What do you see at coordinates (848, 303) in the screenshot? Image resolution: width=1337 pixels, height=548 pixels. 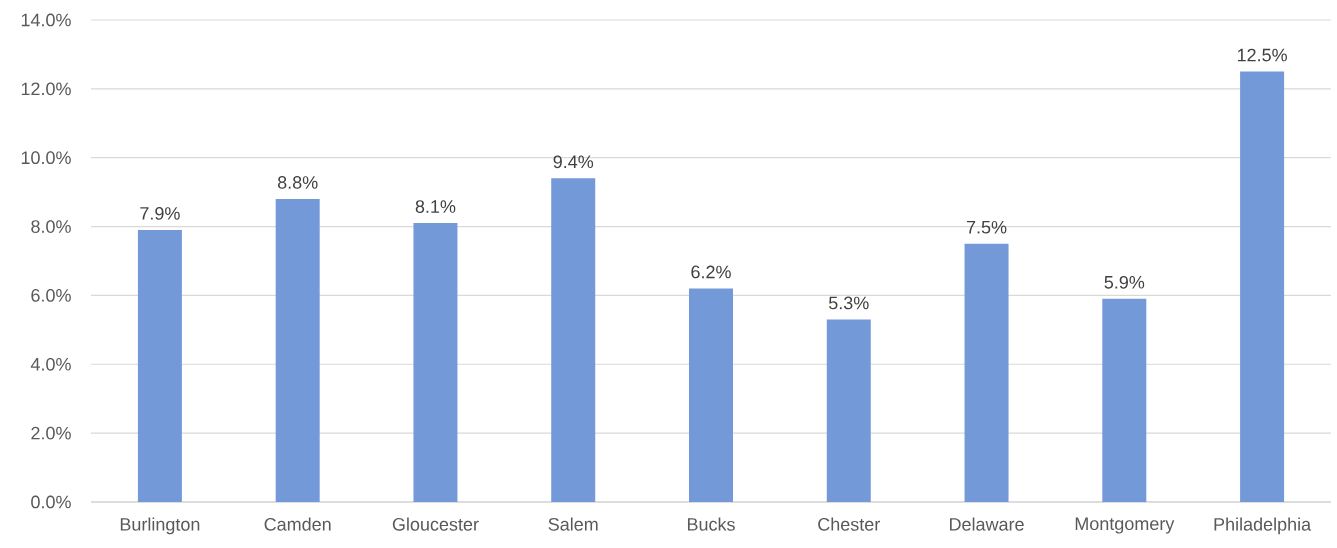 I see `data-label: 5.3%` at bounding box center [848, 303].